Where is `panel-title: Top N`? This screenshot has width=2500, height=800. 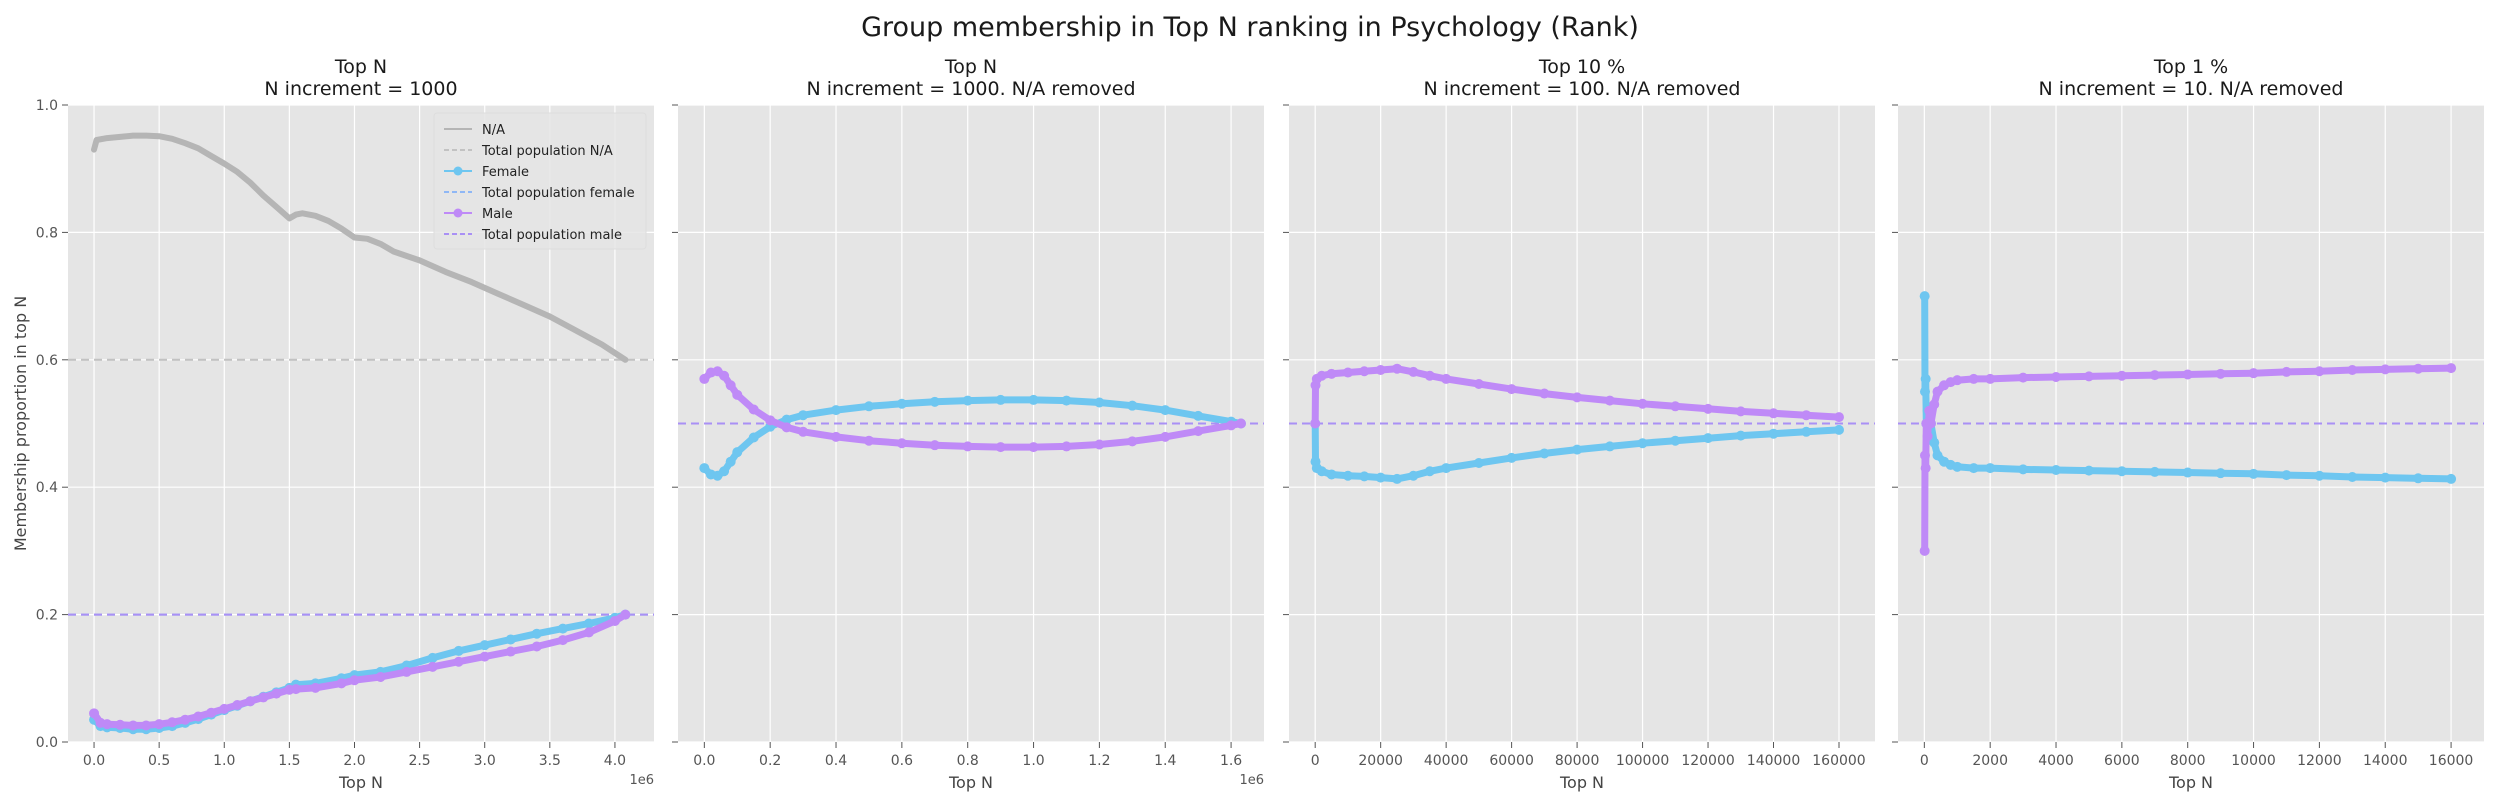 panel-title: Top N is located at coordinates (970, 67).